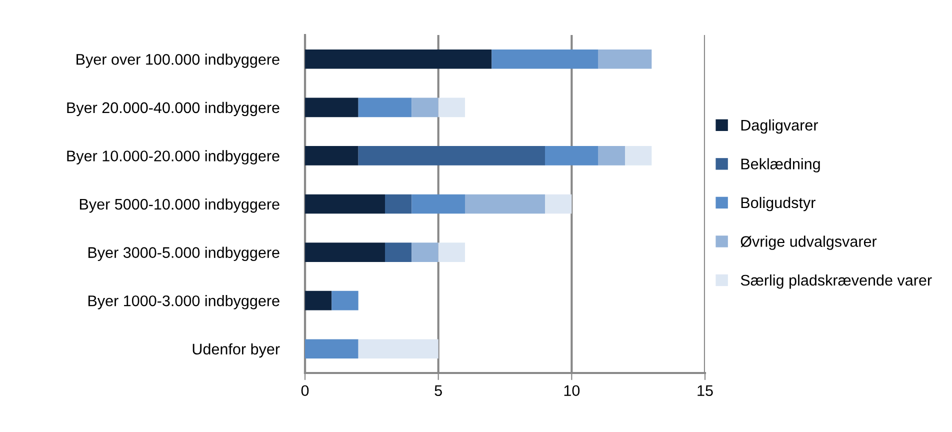 The image size is (952, 432). I want to click on y-tick-label: Byer 5000-10.000 indbyggere, so click(180, 205).